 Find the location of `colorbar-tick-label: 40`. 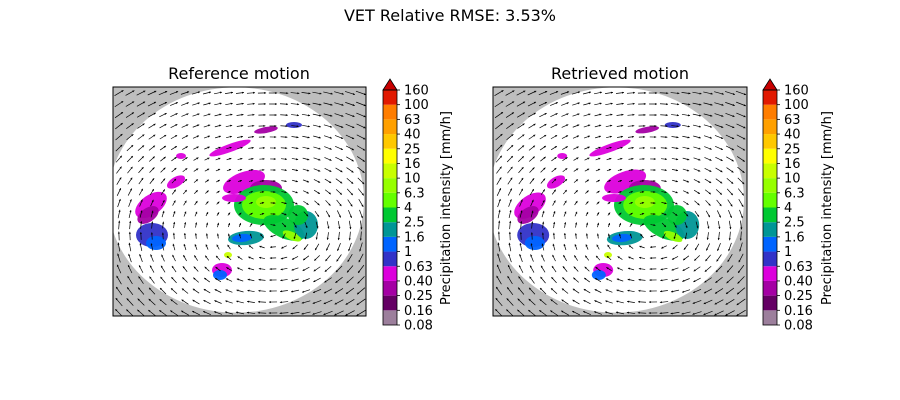

colorbar-tick-label: 40 is located at coordinates (412, 135).